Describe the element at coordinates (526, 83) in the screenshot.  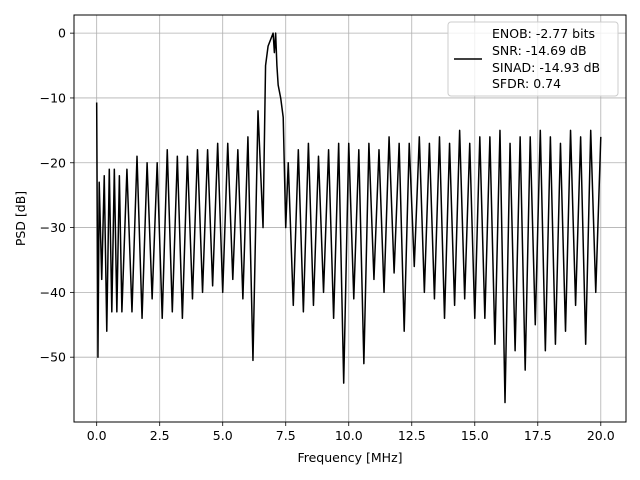
I see `legend-line-sfdr: SFDR: 0.74` at that location.